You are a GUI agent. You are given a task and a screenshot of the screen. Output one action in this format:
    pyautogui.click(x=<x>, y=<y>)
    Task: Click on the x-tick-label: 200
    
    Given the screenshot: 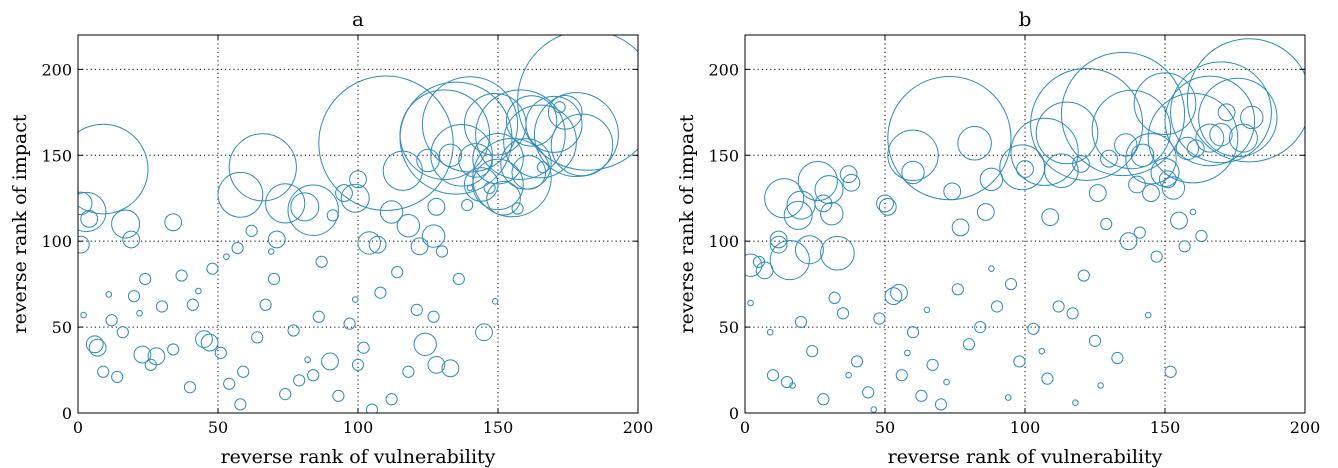 What is the action you would take?
    pyautogui.click(x=1305, y=427)
    